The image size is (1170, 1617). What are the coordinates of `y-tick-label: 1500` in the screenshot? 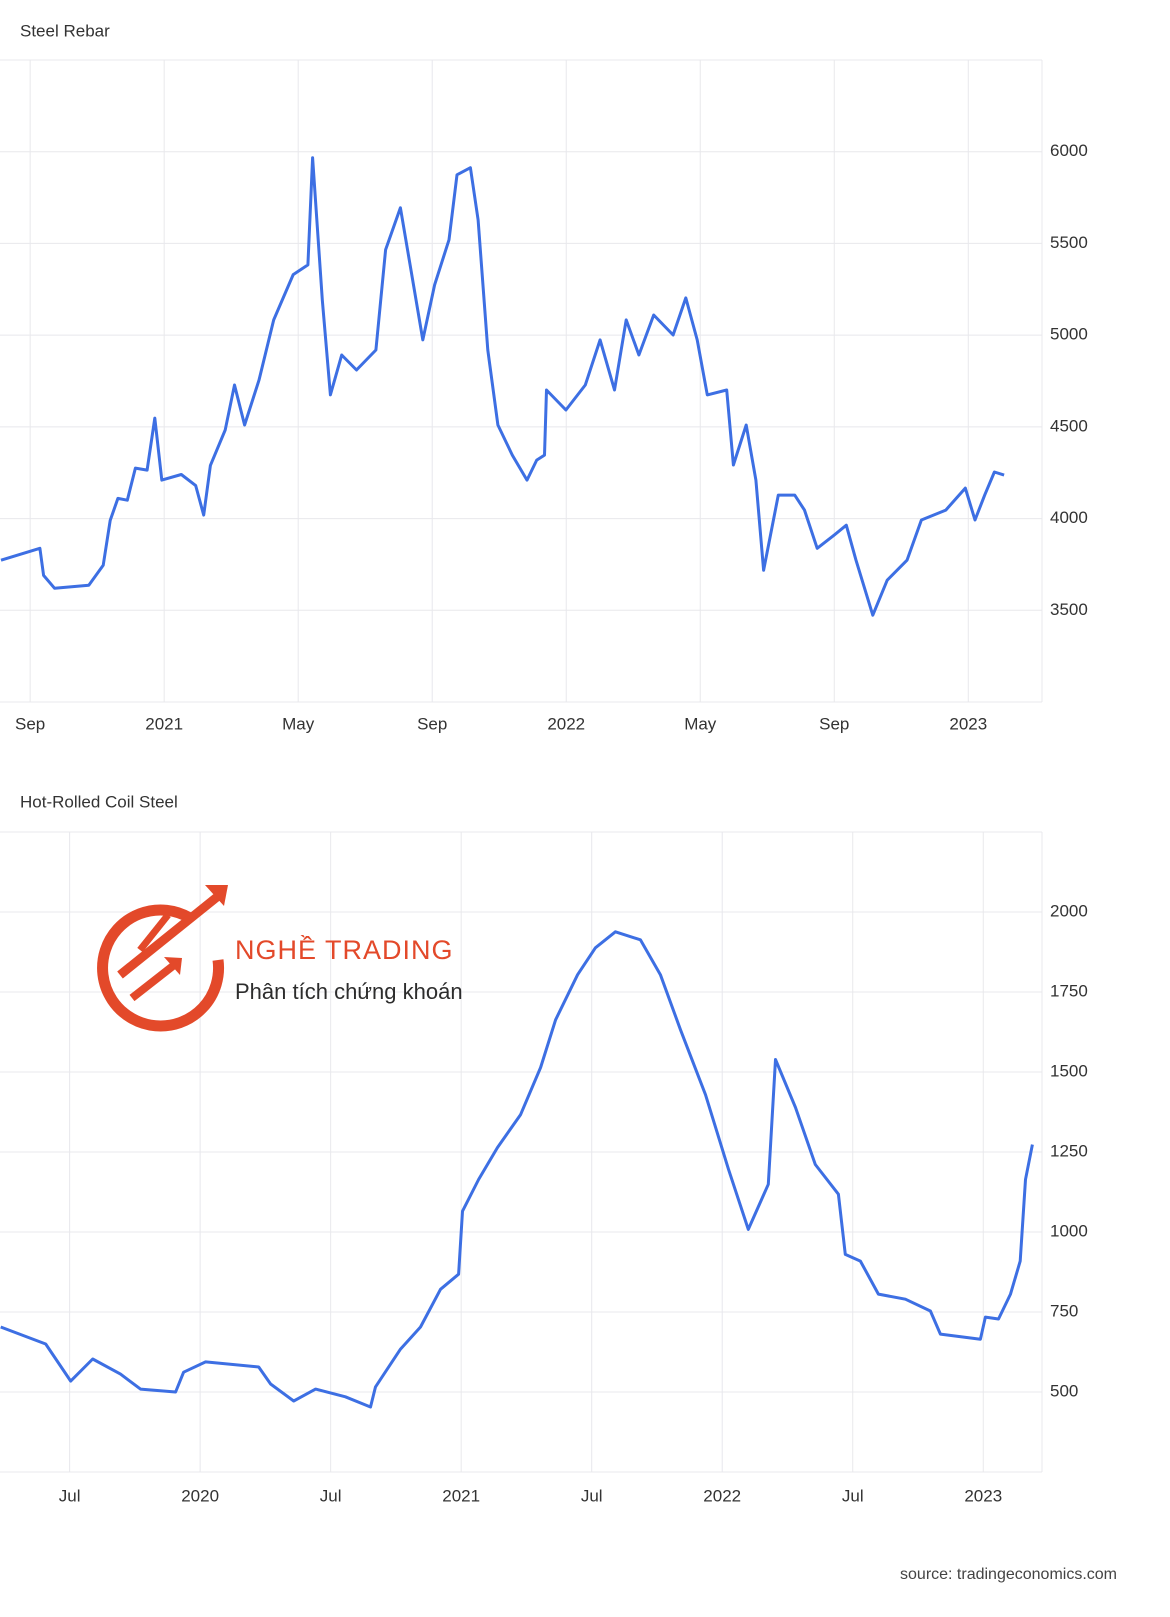 It's located at (1069, 1070).